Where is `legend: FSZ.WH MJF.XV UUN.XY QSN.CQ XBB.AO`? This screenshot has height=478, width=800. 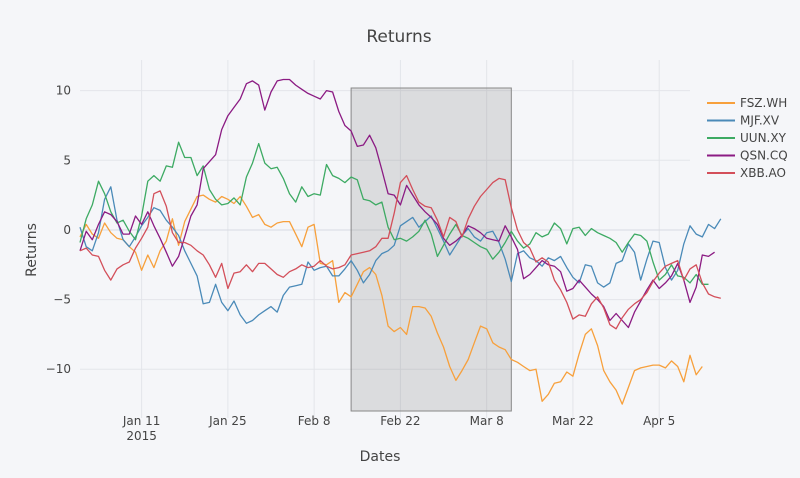
legend: FSZ.WH MJF.XV UUN.XY QSN.CQ XBB.AO is located at coordinates (747, 138).